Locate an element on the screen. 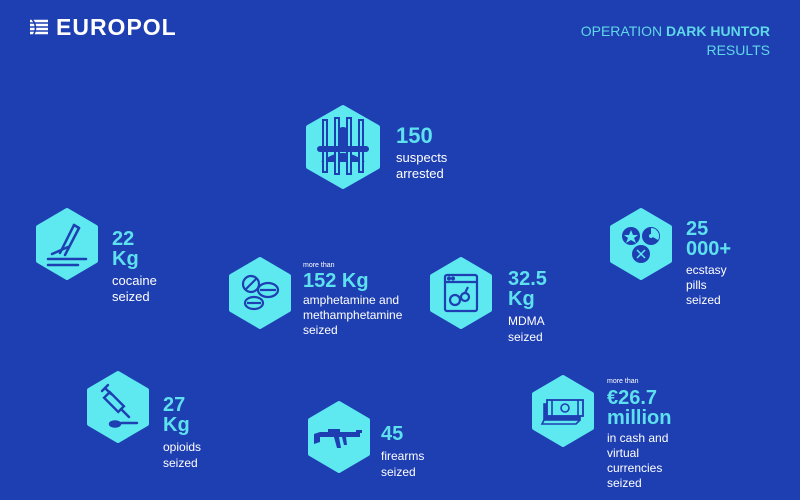 This screenshot has height=500, width=800. opioids-label: opioids seized is located at coordinates (182, 455).